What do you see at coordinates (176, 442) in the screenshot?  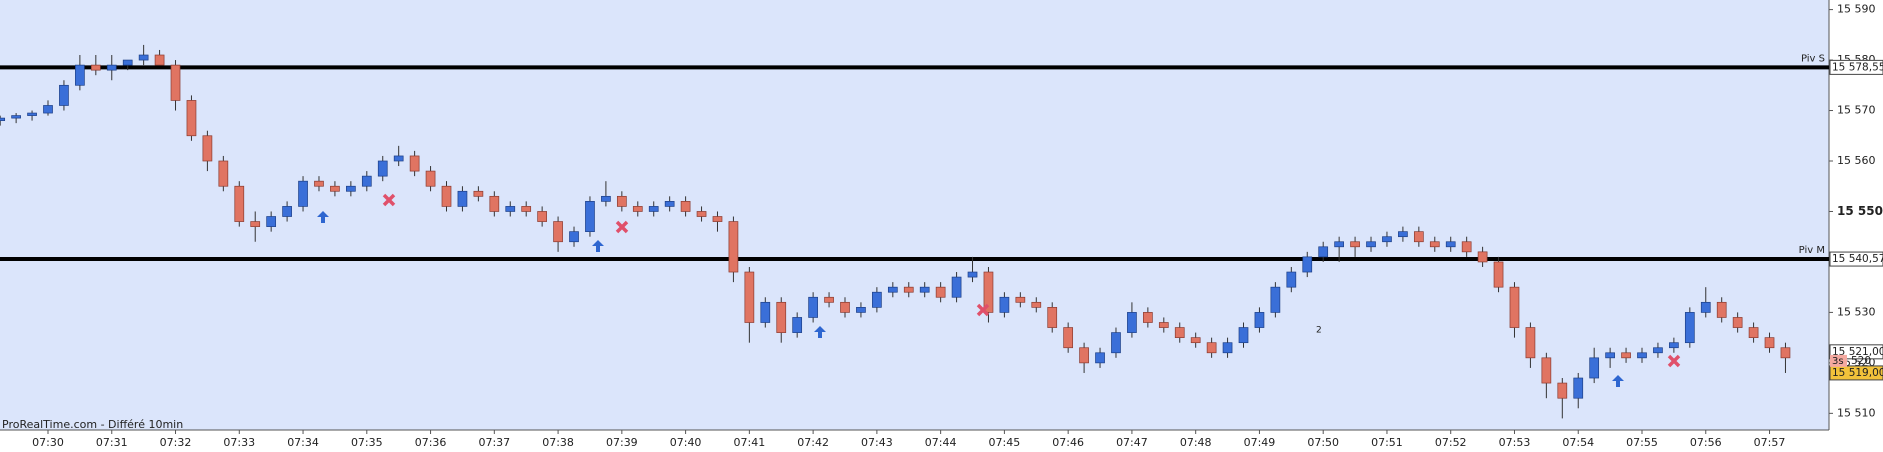 I see `x-tick-label: 07:32` at bounding box center [176, 442].